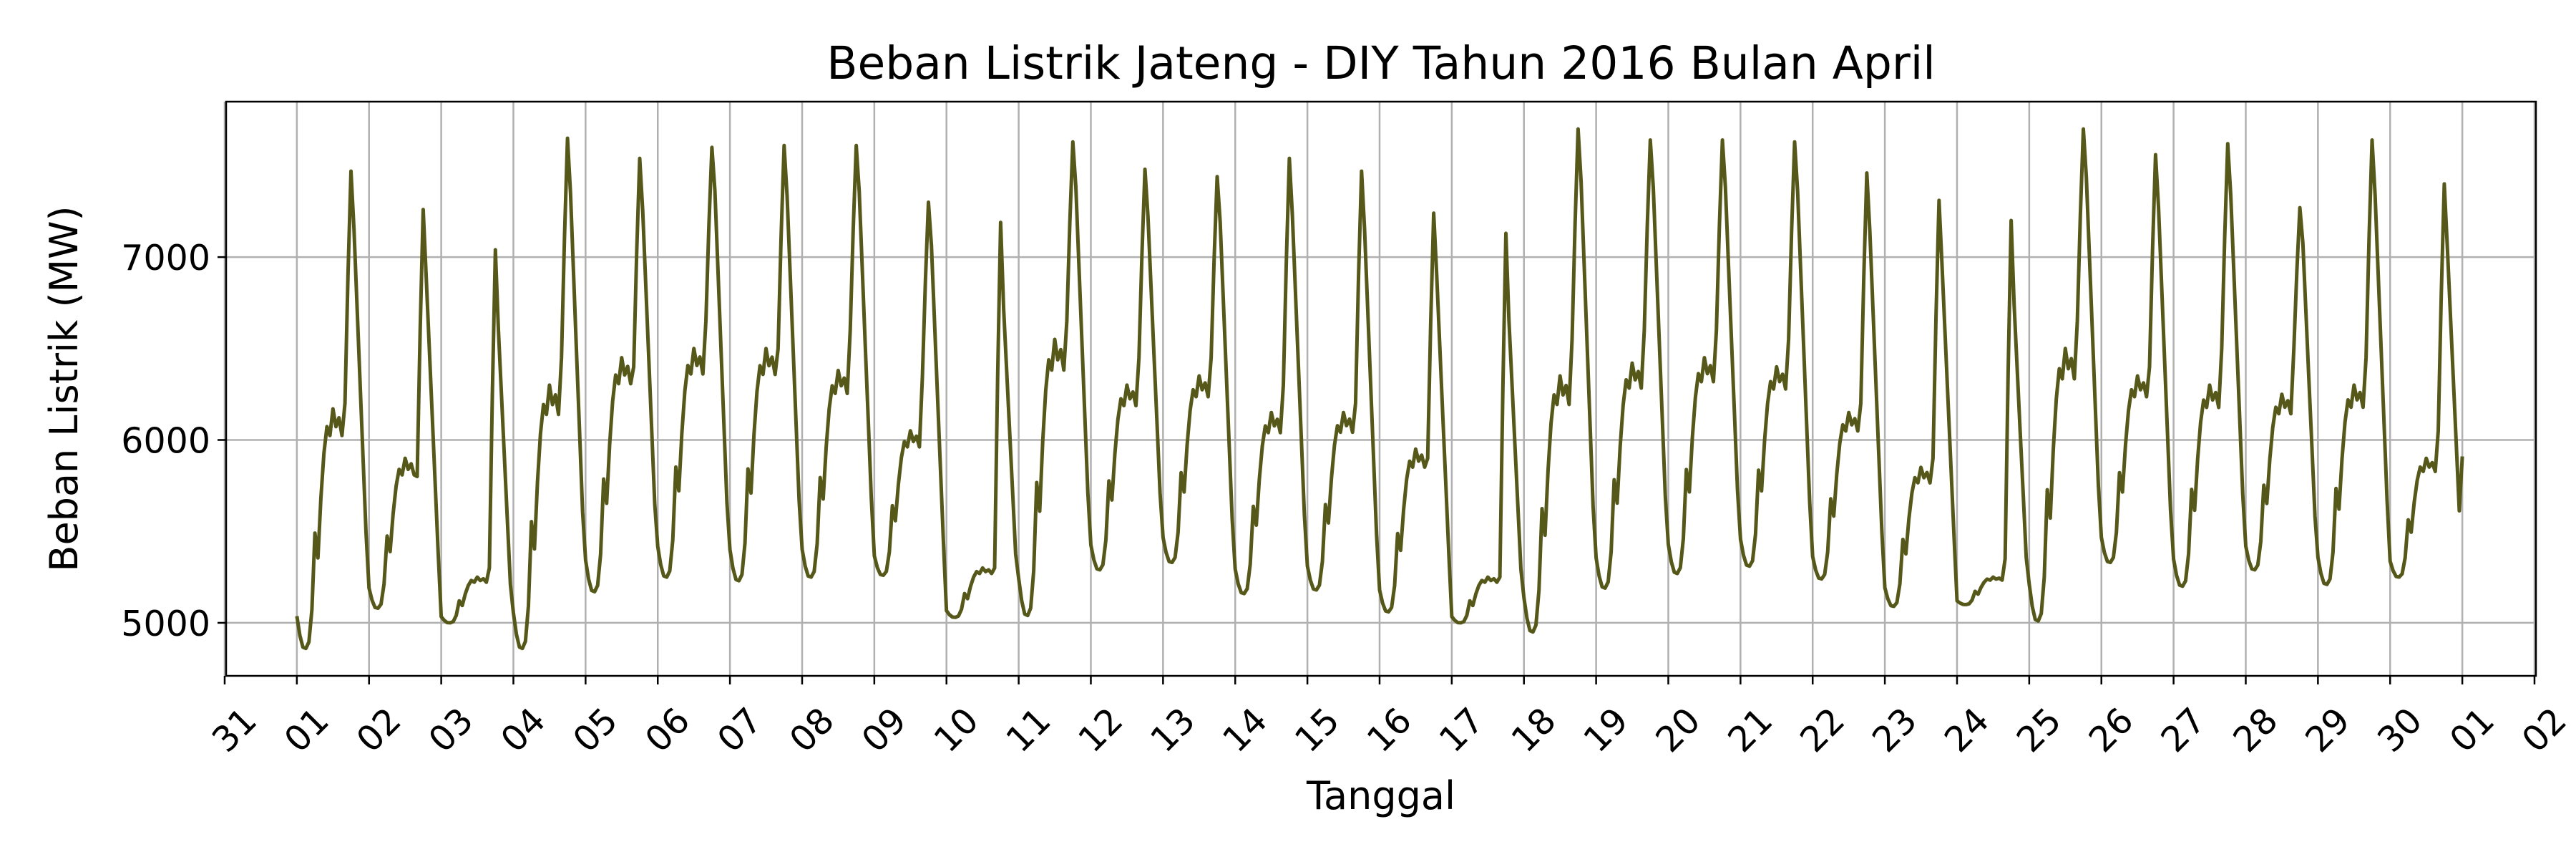 The image size is (2576, 862). Describe the element at coordinates (64, 388) in the screenshot. I see `y-axis-label: Beban Listrik (MW)` at that location.